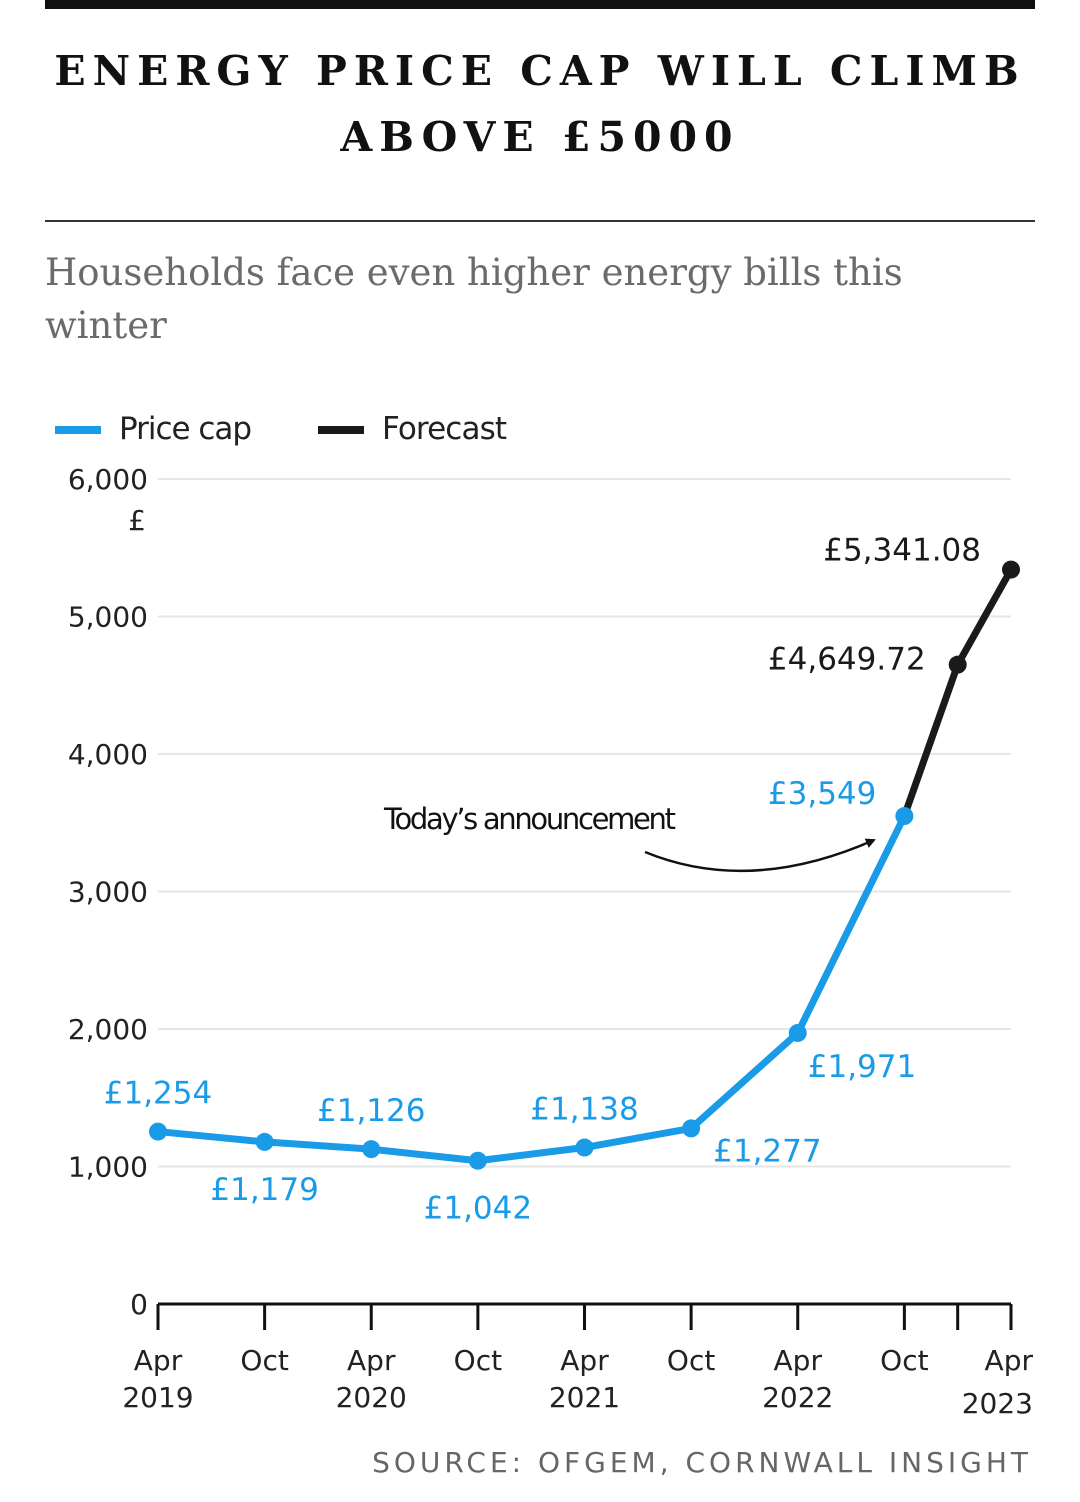 This screenshot has height=1502, width=1080. I want to click on data-label: £1,042, so click(478, 1209).